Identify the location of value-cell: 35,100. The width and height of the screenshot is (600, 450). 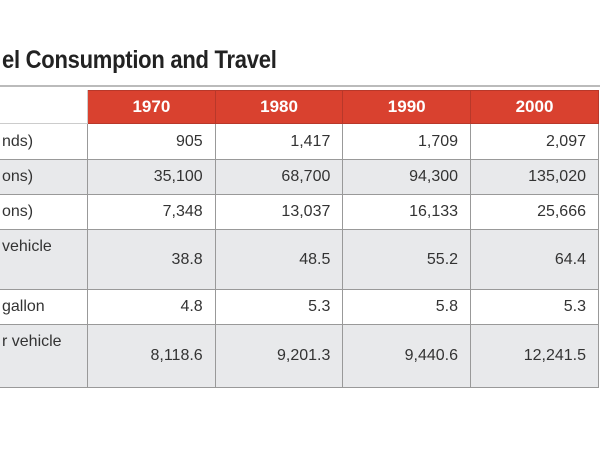
(151, 177).